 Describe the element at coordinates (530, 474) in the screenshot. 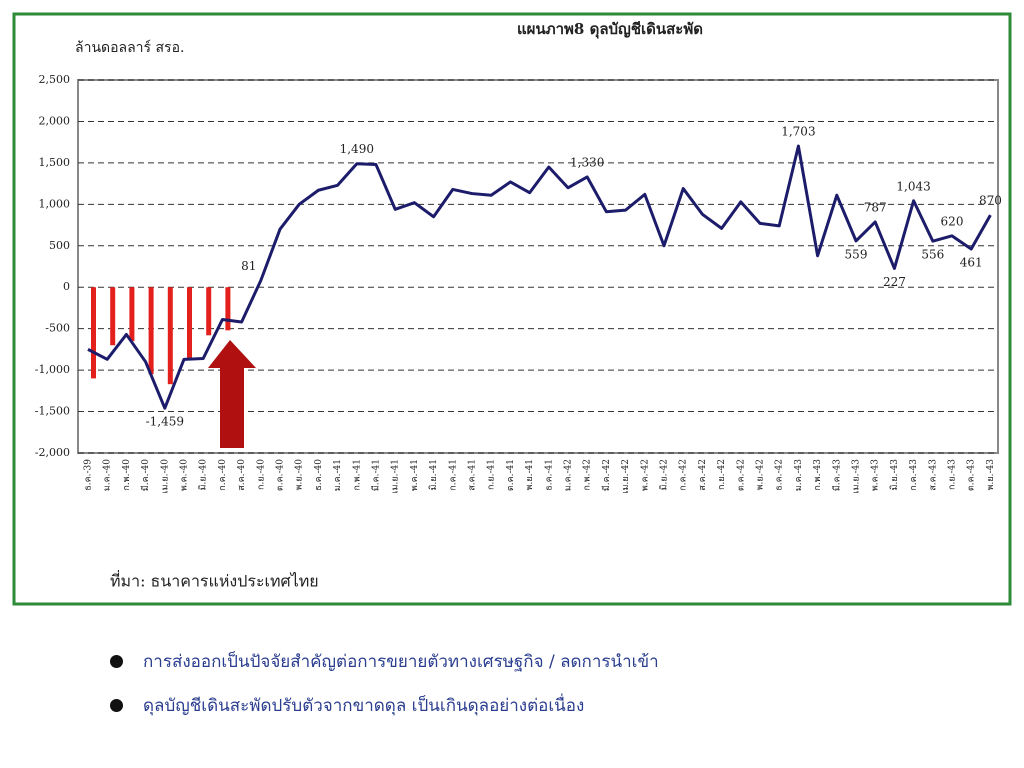

I see `x-tick-label: พ.ย.-41` at that location.